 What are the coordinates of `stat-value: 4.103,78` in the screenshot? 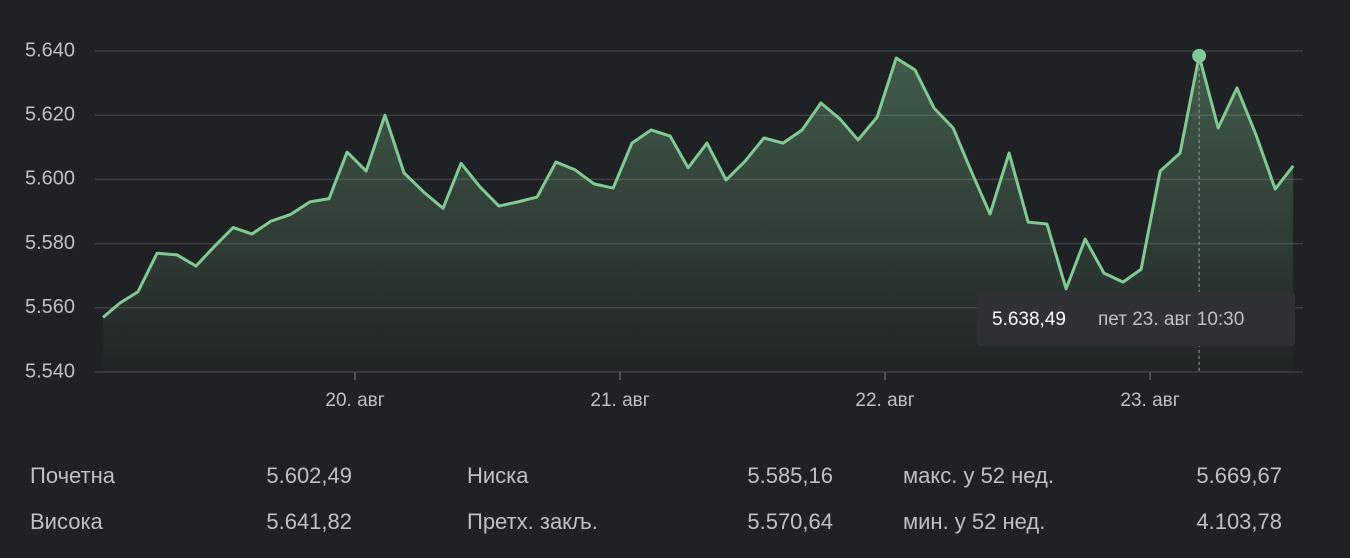 It's located at (1239, 521).